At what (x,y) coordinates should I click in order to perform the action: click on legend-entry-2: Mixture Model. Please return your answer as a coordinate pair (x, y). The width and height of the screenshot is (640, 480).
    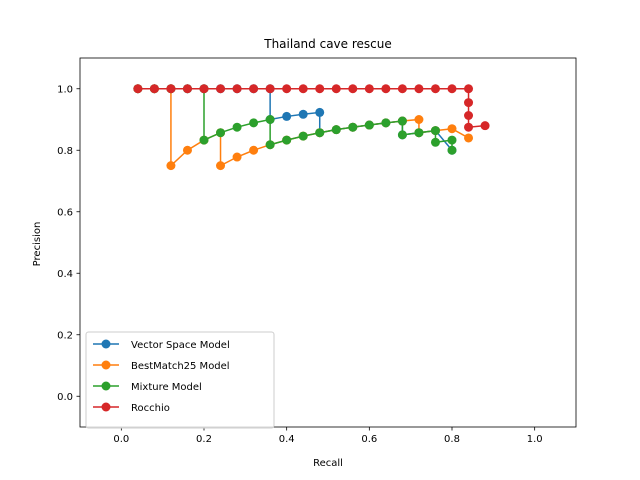
    Looking at the image, I should click on (147, 387).